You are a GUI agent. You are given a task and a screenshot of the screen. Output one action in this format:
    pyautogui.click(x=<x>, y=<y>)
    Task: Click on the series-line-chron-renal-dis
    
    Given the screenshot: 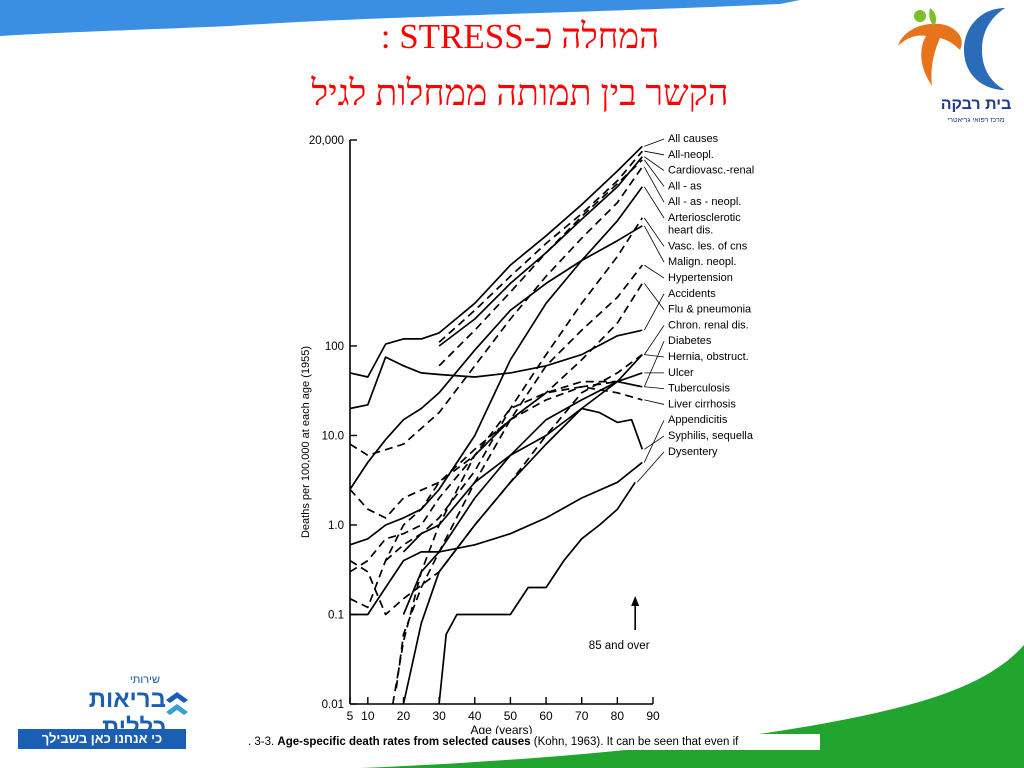 What is the action you would take?
    pyautogui.click(x=522, y=453)
    